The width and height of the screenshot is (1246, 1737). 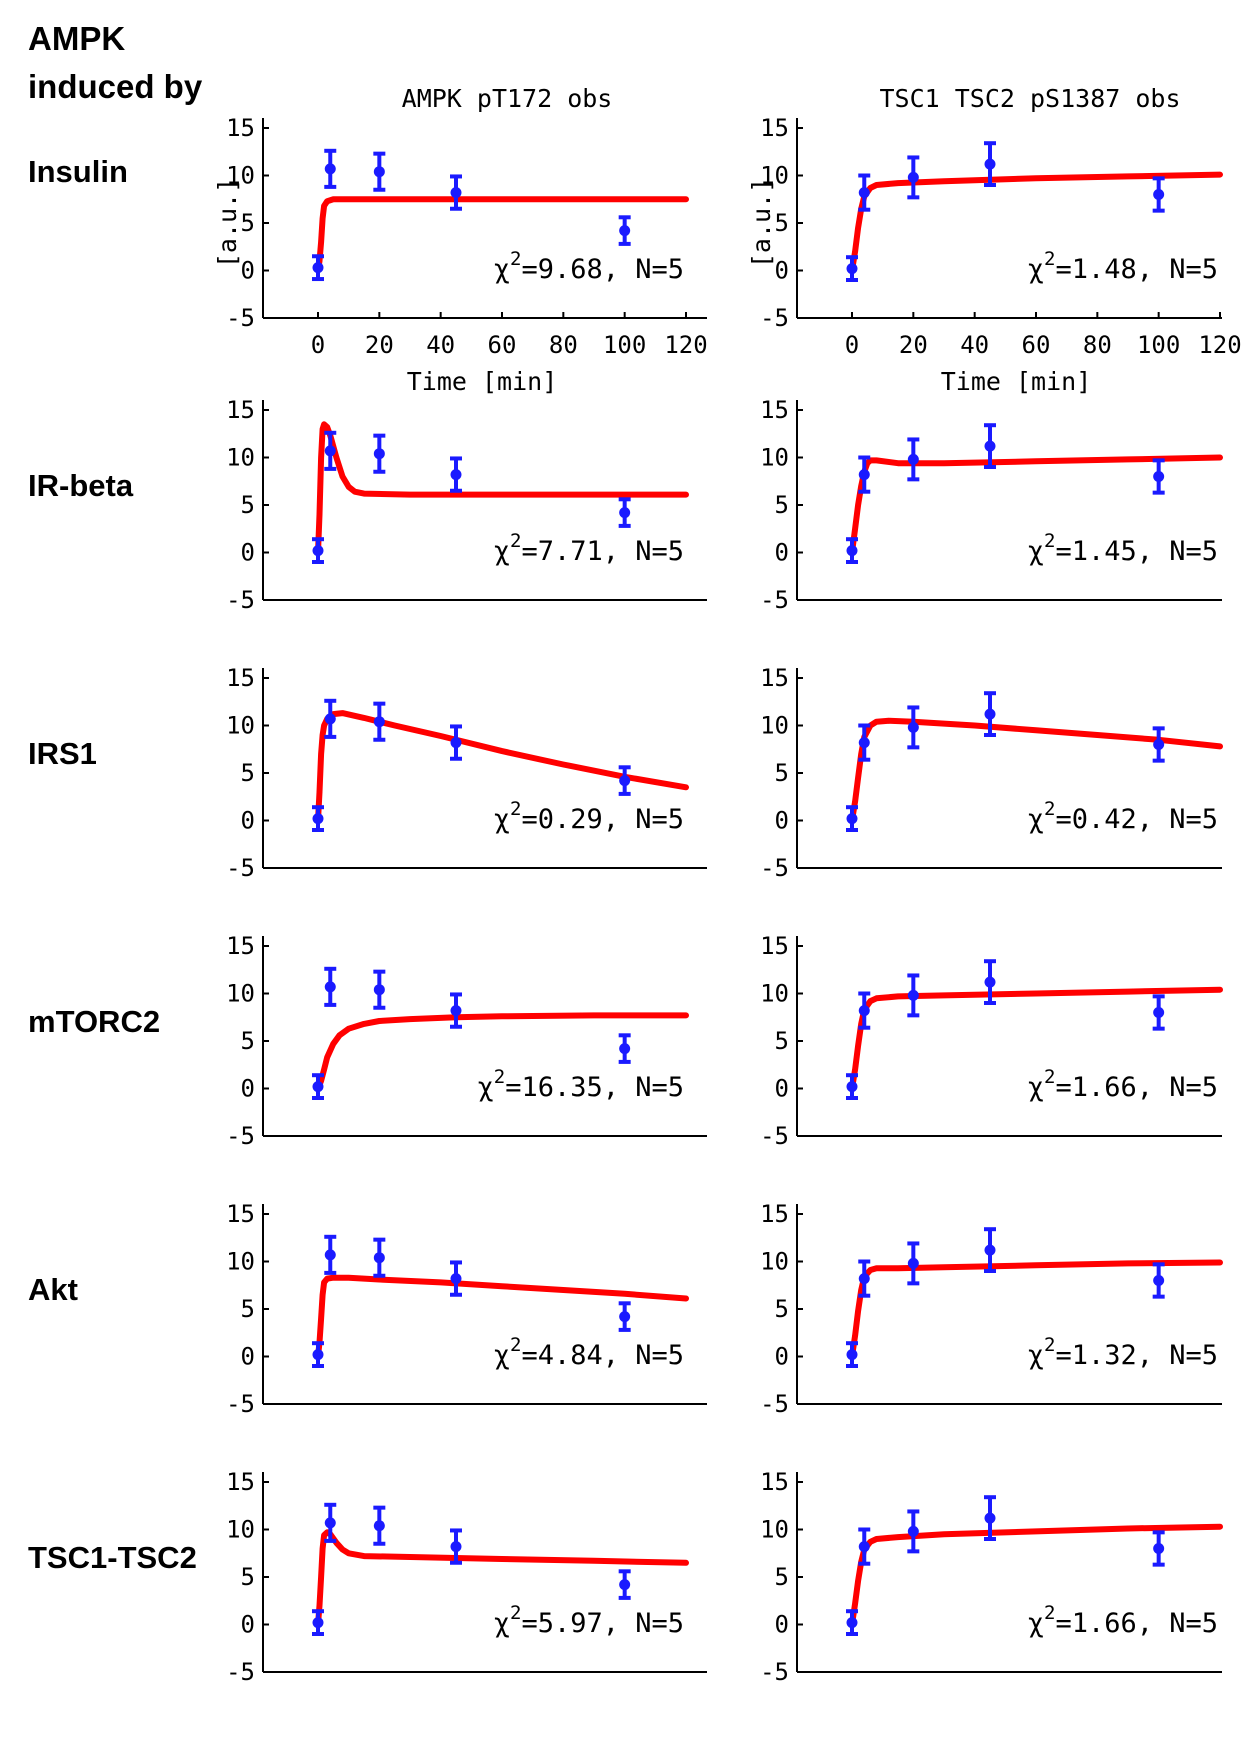 I want to click on panel-3-1: -5 0 5 10 15 χ2=0.29, N=5, so click(x=466, y=773).